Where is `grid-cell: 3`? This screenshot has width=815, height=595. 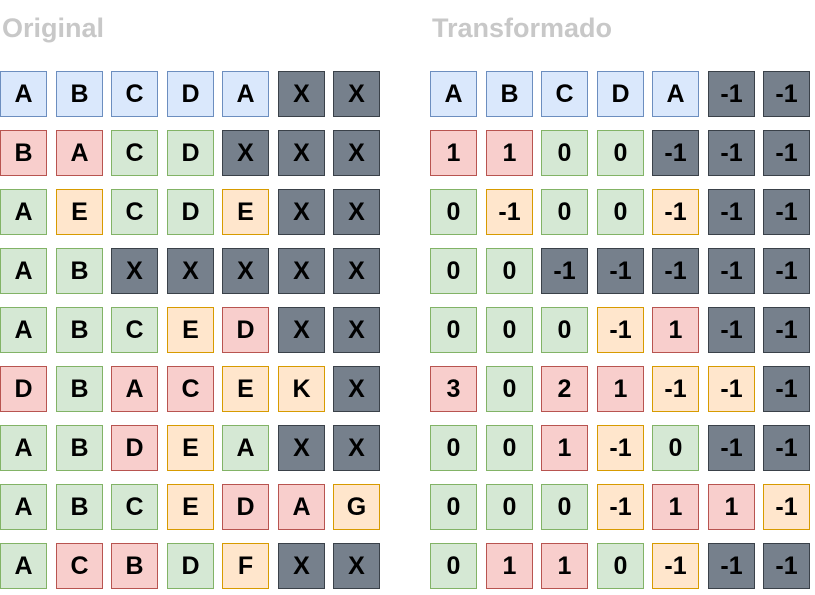 grid-cell: 3 is located at coordinates (453, 389).